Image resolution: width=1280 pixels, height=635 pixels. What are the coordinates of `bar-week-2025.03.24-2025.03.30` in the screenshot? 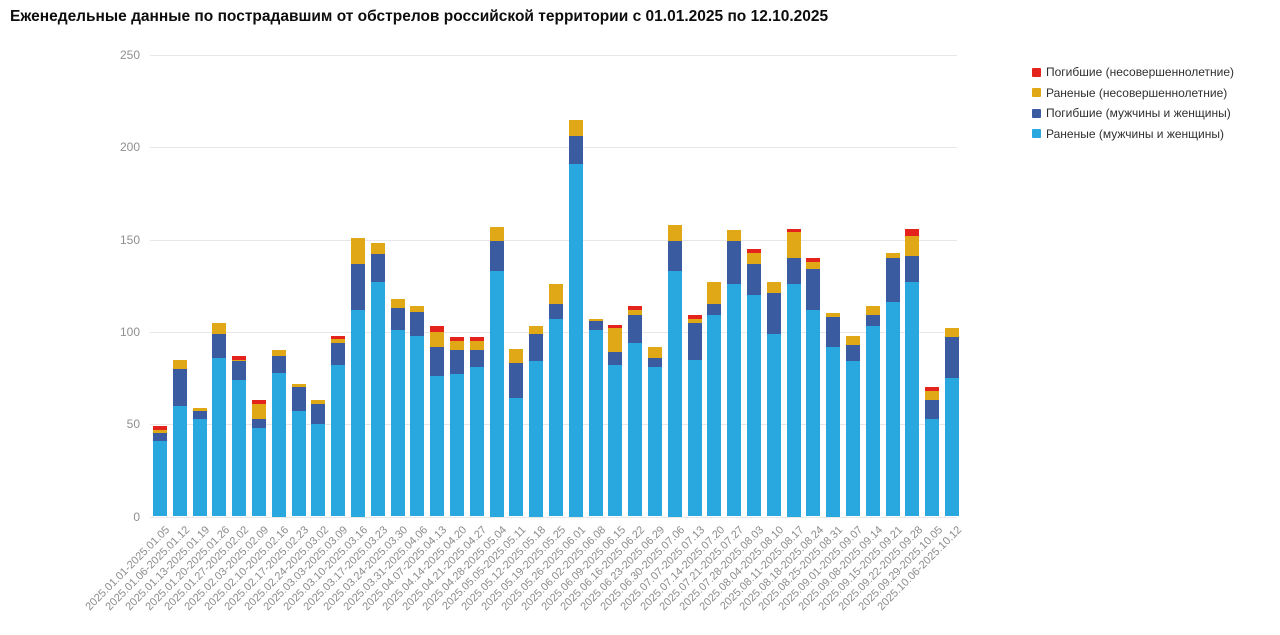 It's located at (397, 407).